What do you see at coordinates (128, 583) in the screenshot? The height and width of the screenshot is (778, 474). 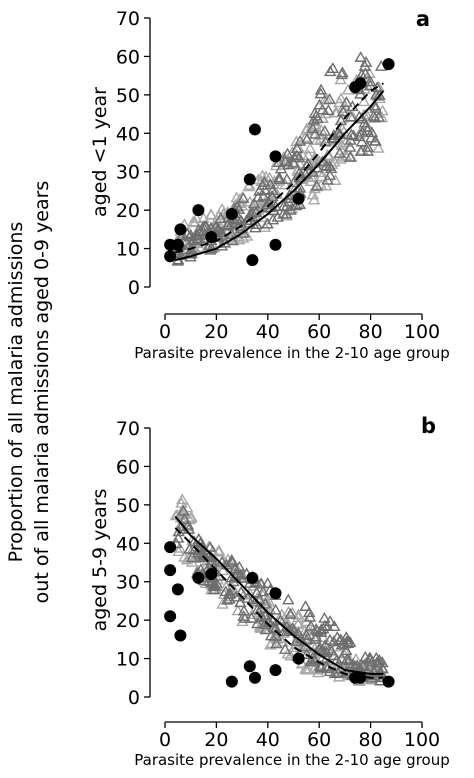 I see `panel-b-y-tick-label: 30` at bounding box center [128, 583].